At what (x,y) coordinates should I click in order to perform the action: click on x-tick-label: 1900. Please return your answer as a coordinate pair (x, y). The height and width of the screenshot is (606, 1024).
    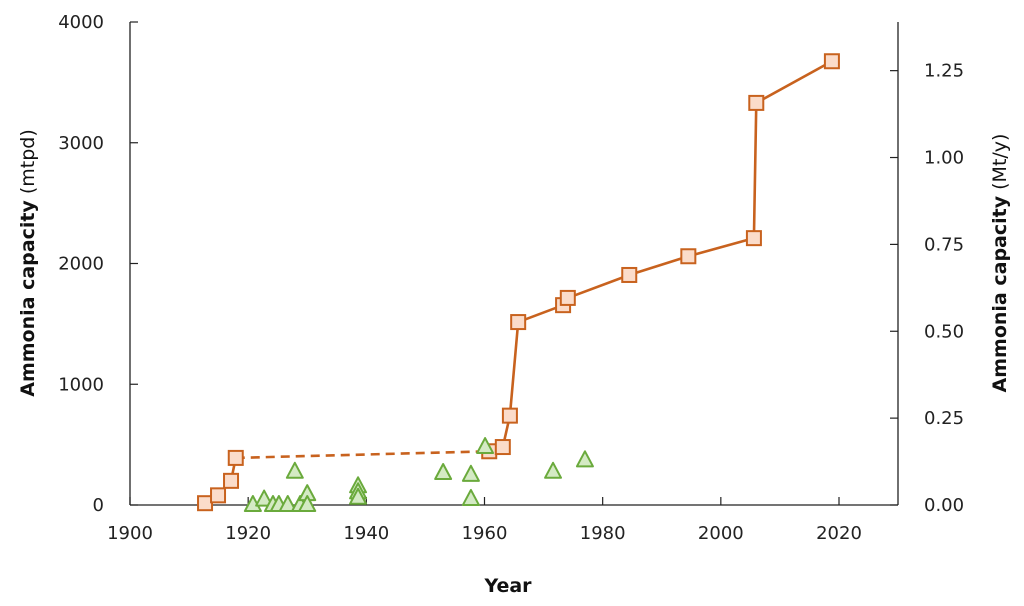
    Looking at the image, I should click on (130, 533).